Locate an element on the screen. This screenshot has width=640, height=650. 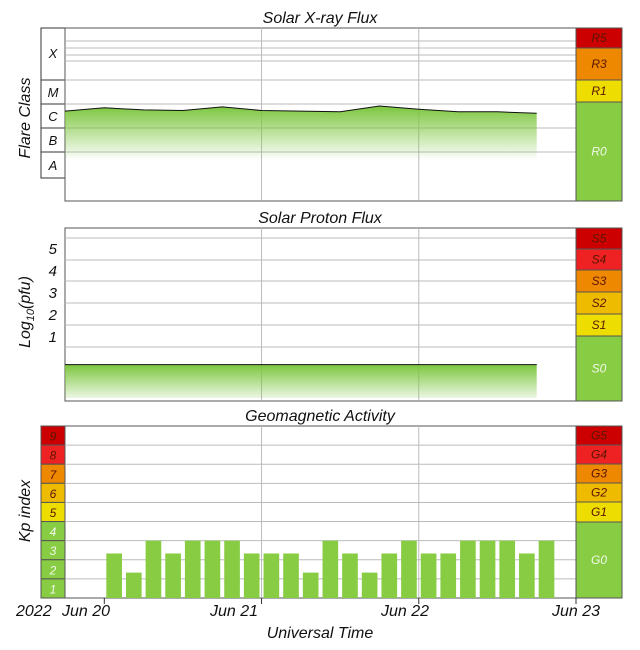
kp-level-label: 9 is located at coordinates (53, 437).